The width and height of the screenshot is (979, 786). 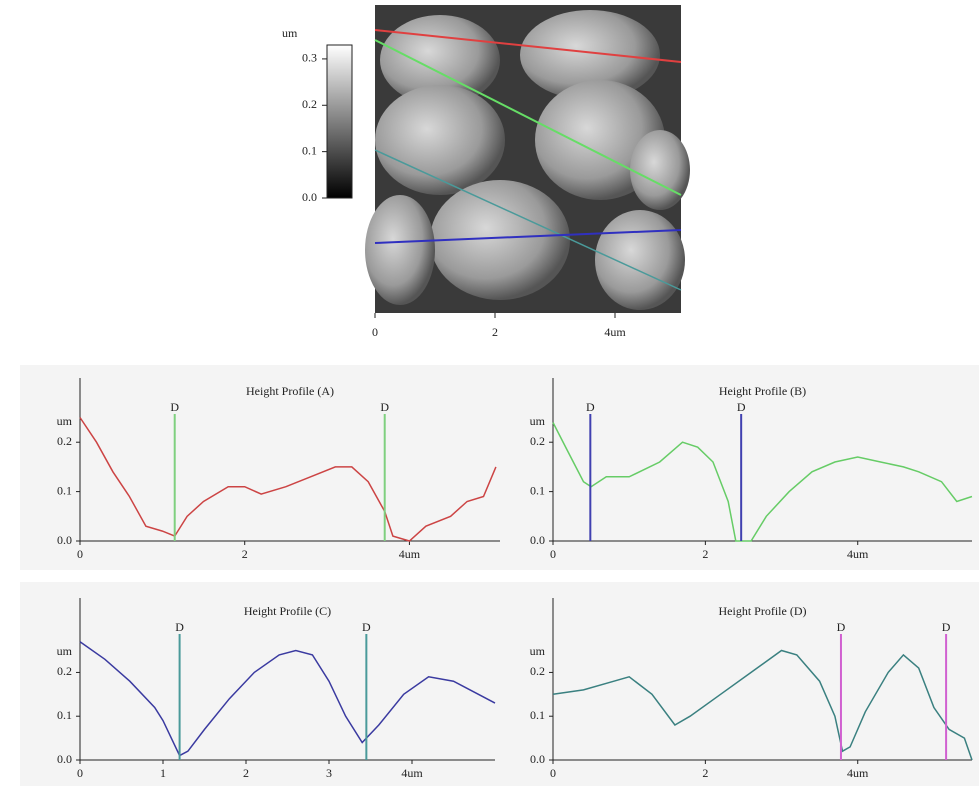 What do you see at coordinates (339, 121) in the screenshot?
I see `colorbar` at bounding box center [339, 121].